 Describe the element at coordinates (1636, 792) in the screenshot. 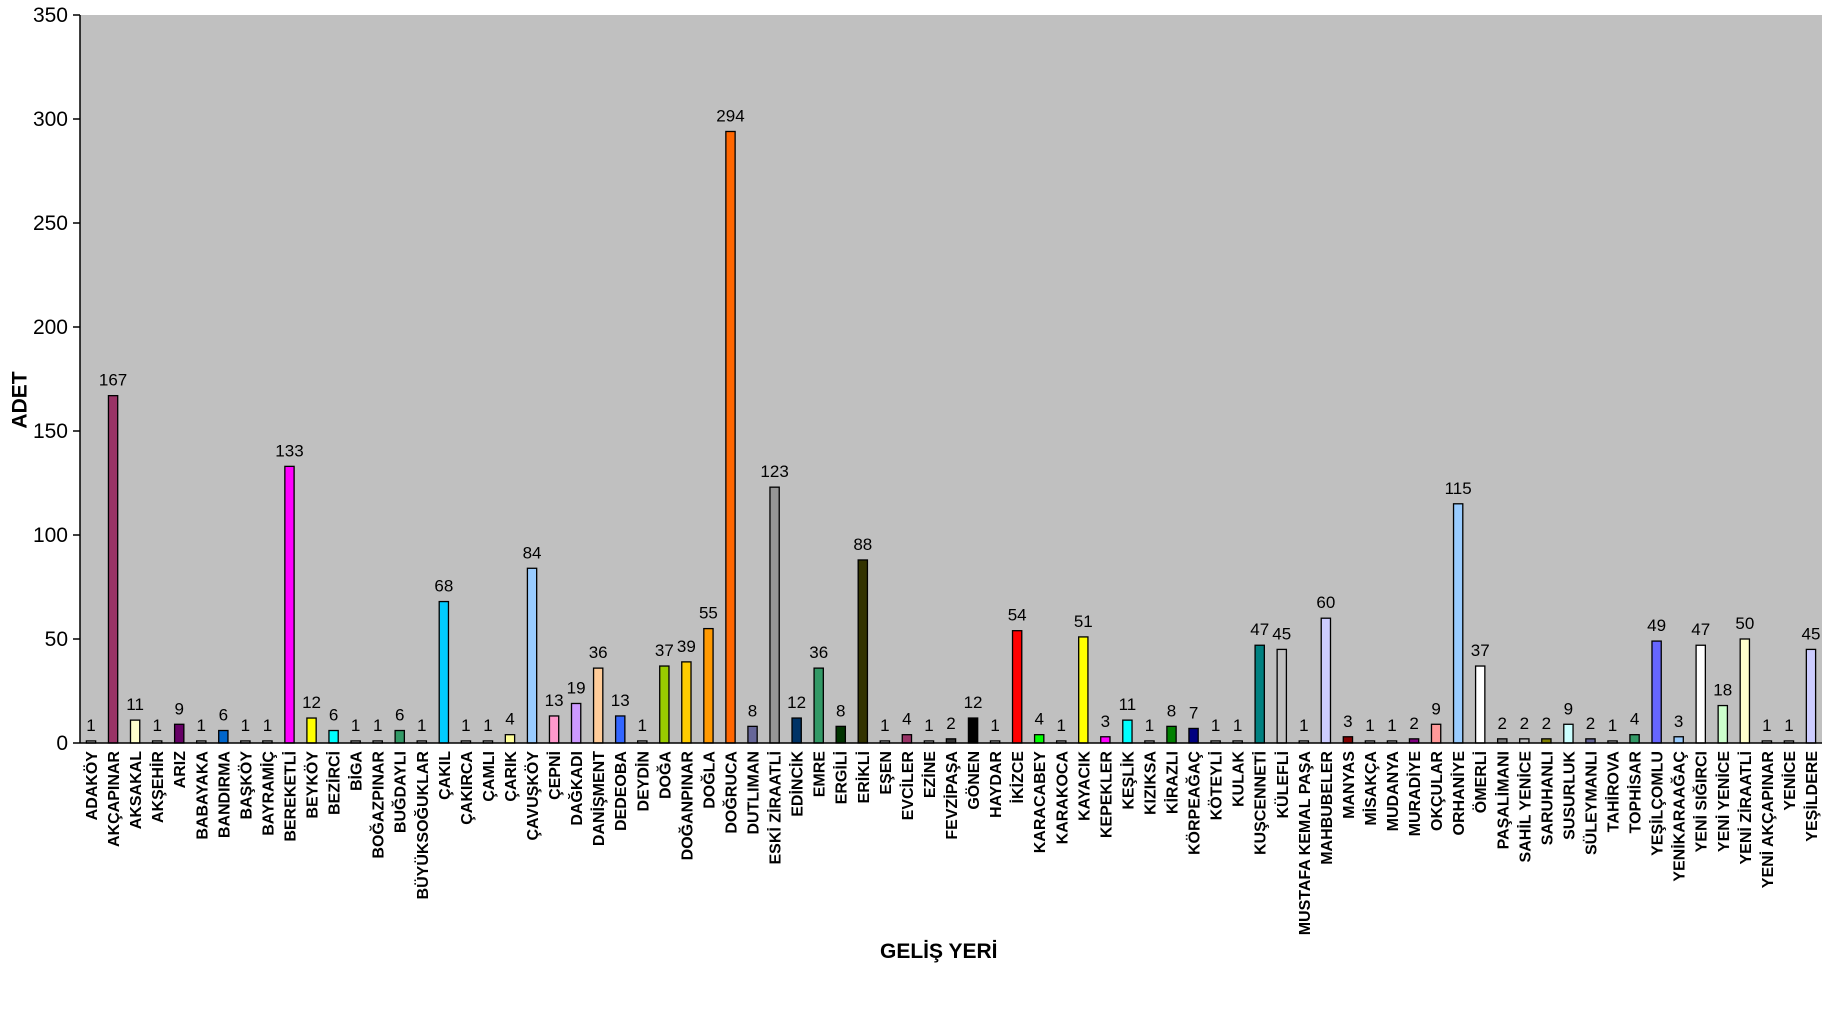

I see `x-tick-label: TOPHİSAR` at that location.